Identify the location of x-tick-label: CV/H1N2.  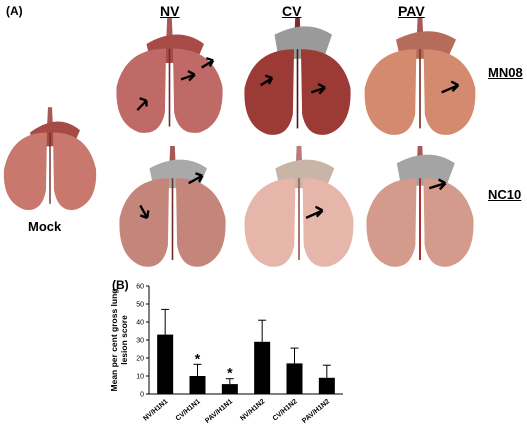
(285, 410).